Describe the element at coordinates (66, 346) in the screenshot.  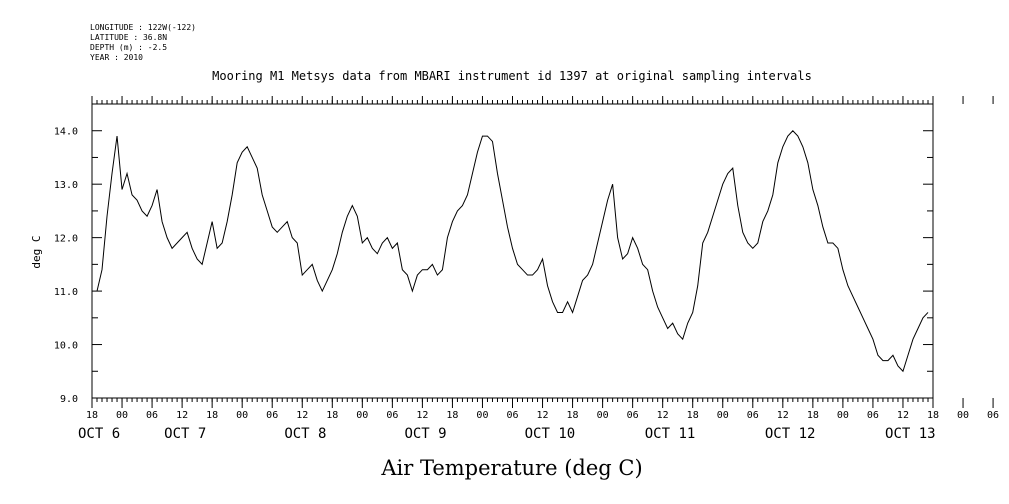
I see `y-tick-label: 10.0` at that location.